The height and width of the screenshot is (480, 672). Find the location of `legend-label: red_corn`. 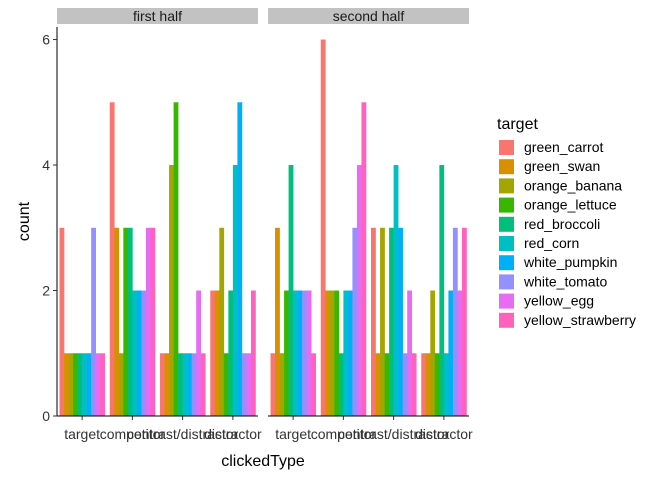

legend-label: red_corn is located at coordinates (551, 243).